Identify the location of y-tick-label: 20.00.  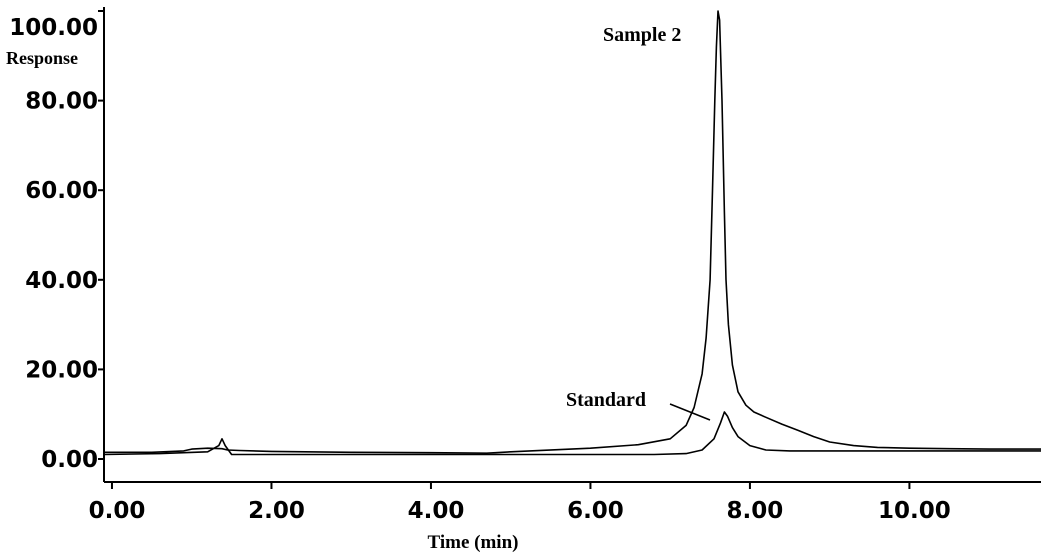
(61, 370).